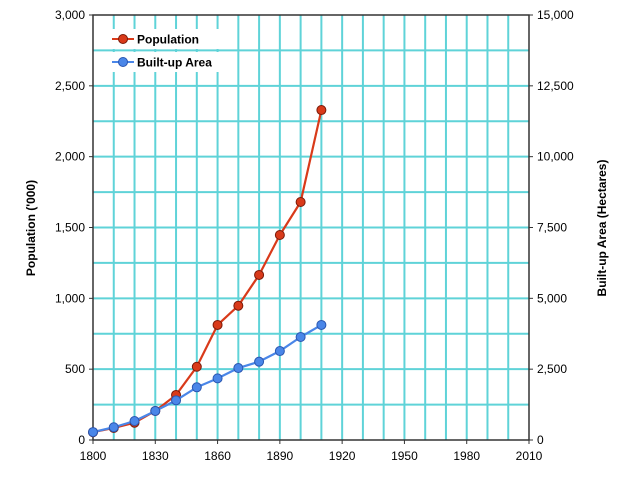 The height and width of the screenshot is (478, 620). I want to click on x-tick-label: 2010, so click(529, 456).